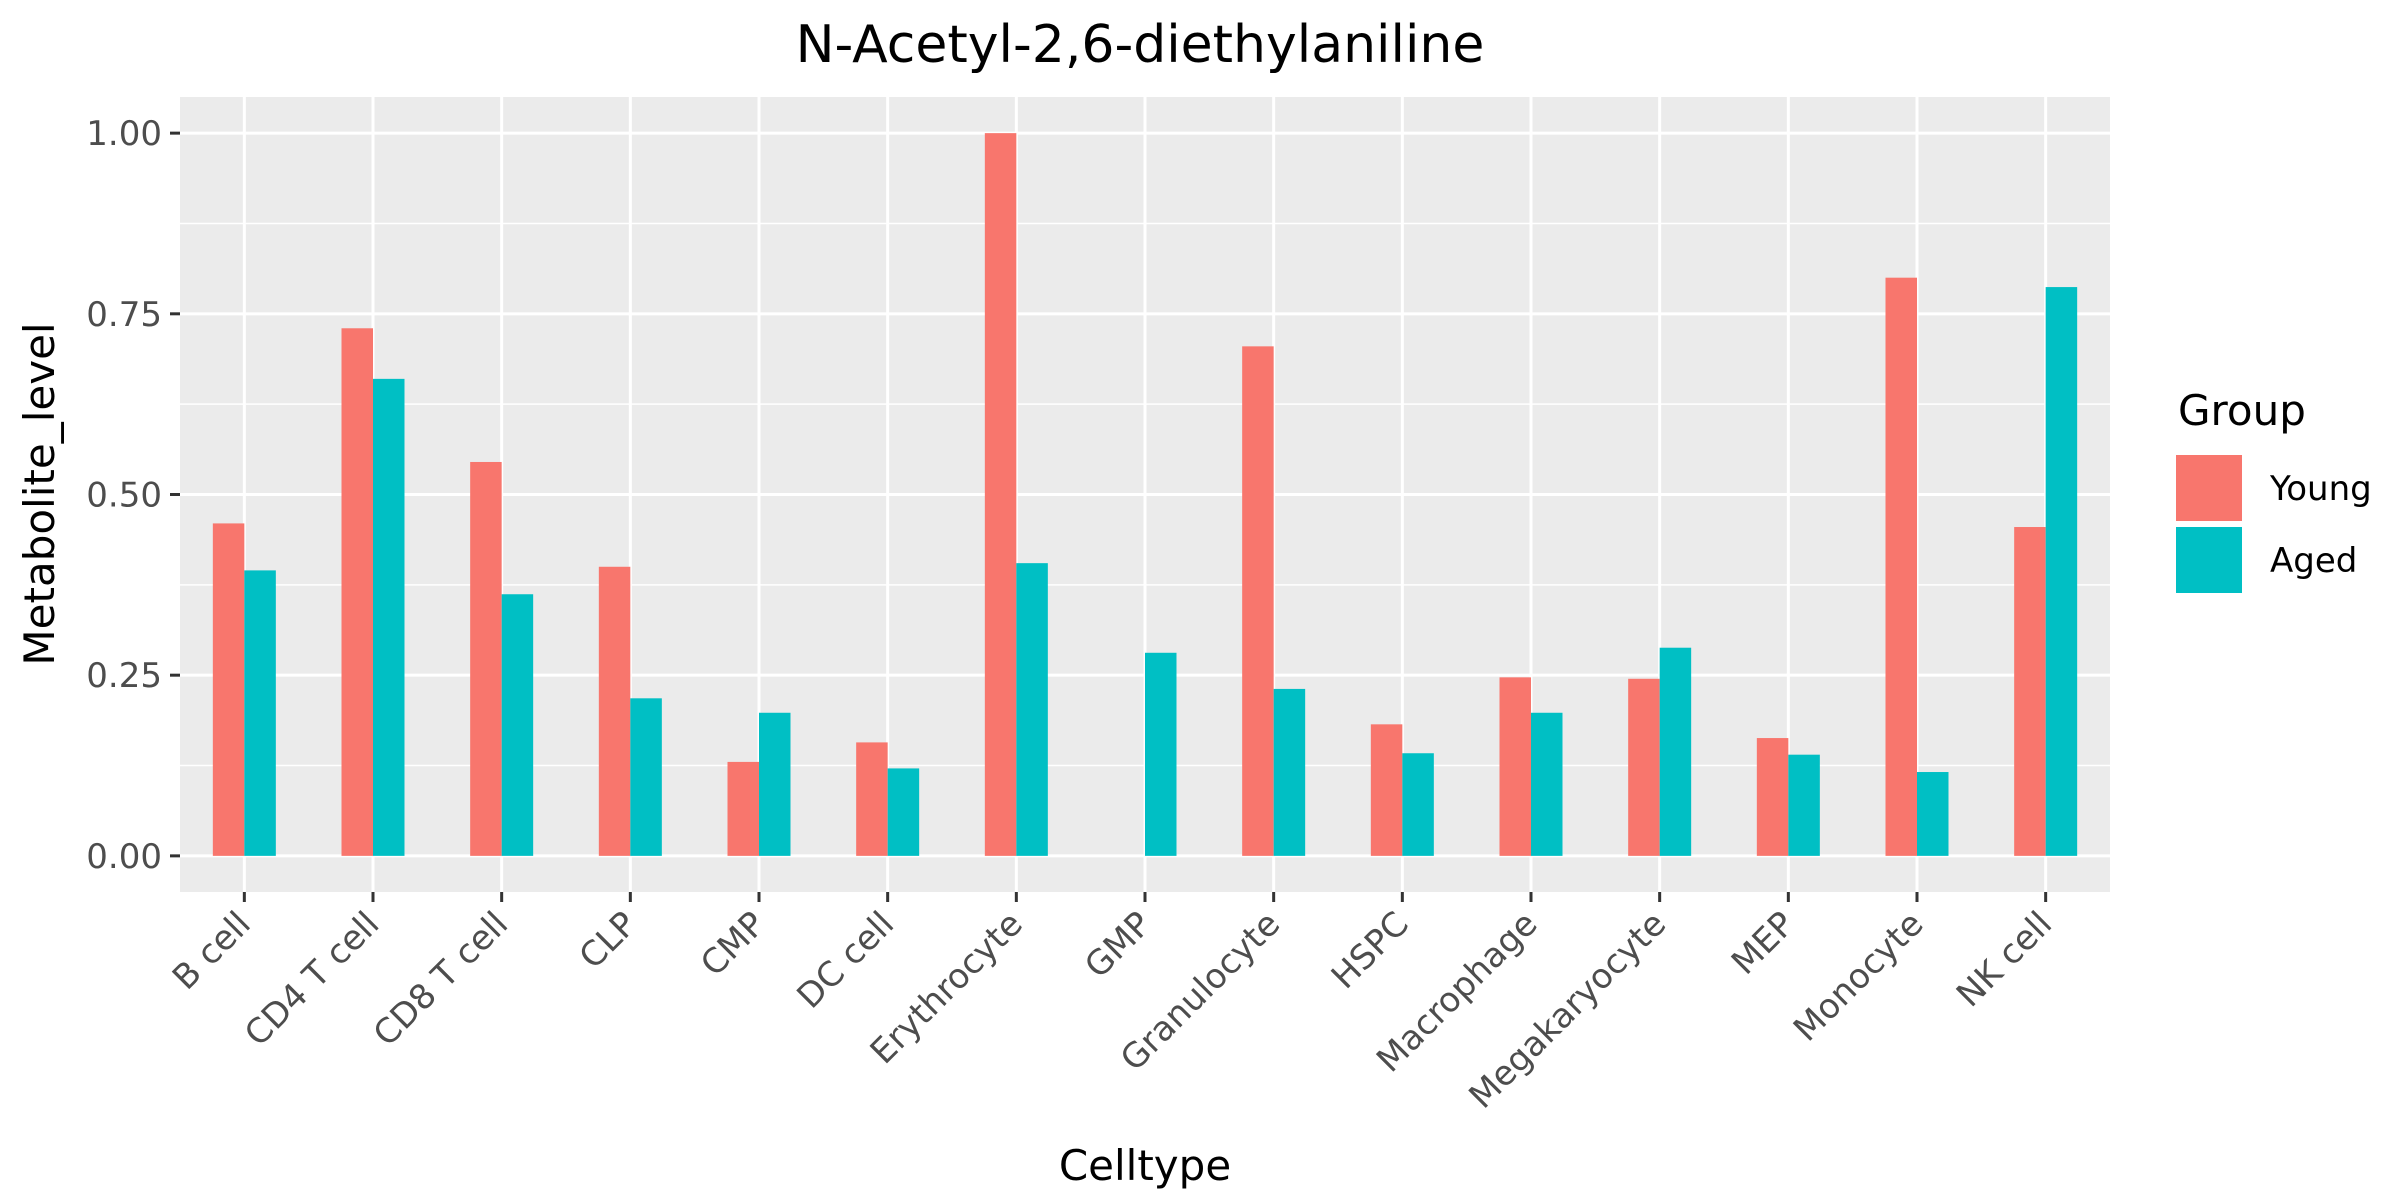 The height and width of the screenshot is (1200, 2400). What do you see at coordinates (1763, 943) in the screenshot?
I see `x-tick-label: MEP` at bounding box center [1763, 943].